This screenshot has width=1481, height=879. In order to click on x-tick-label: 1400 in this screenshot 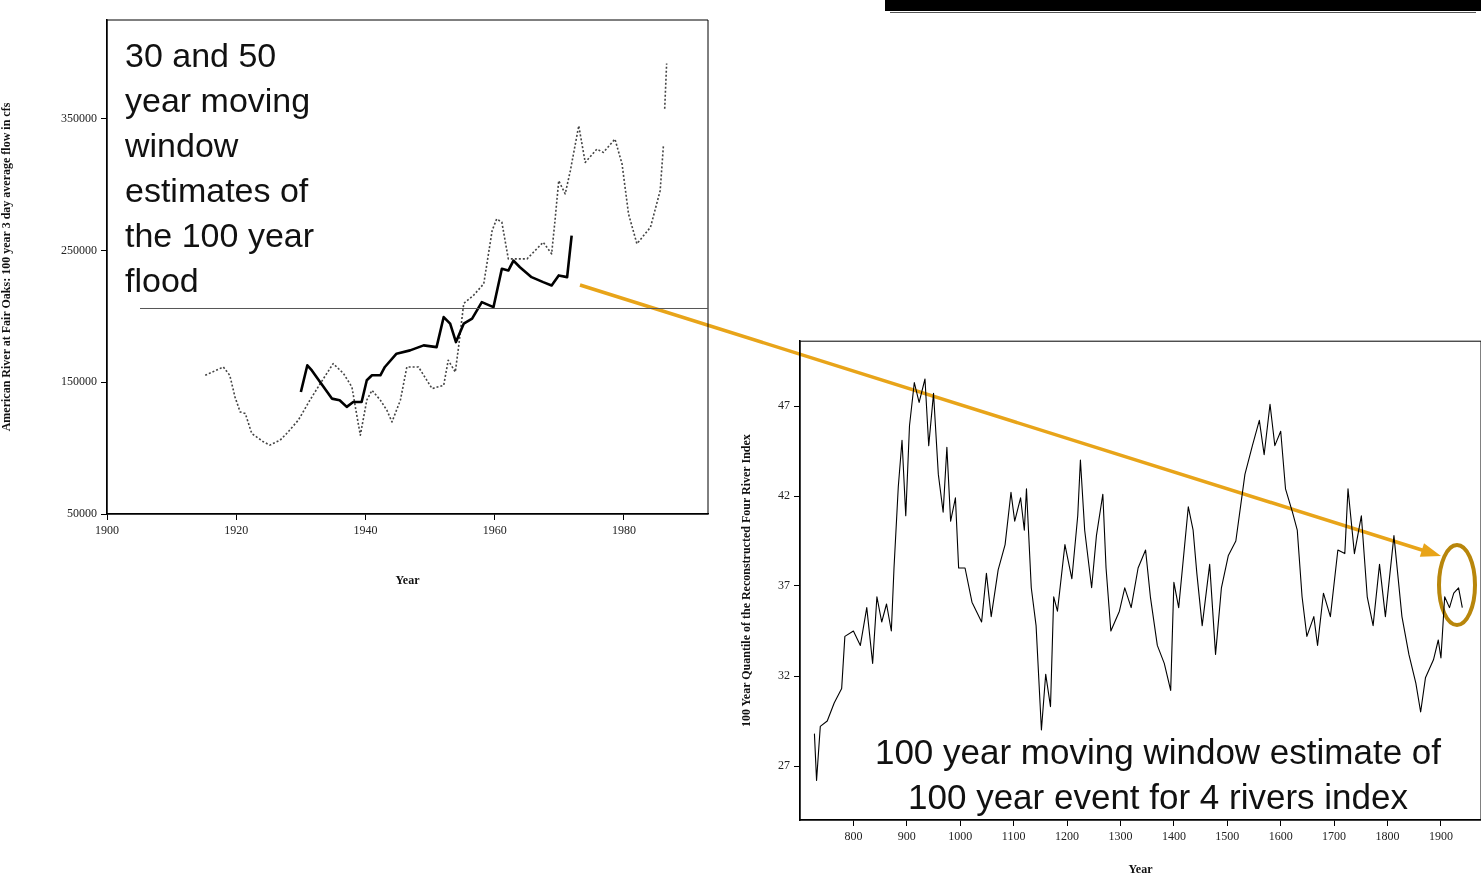, I will do `click(1173, 836)`.